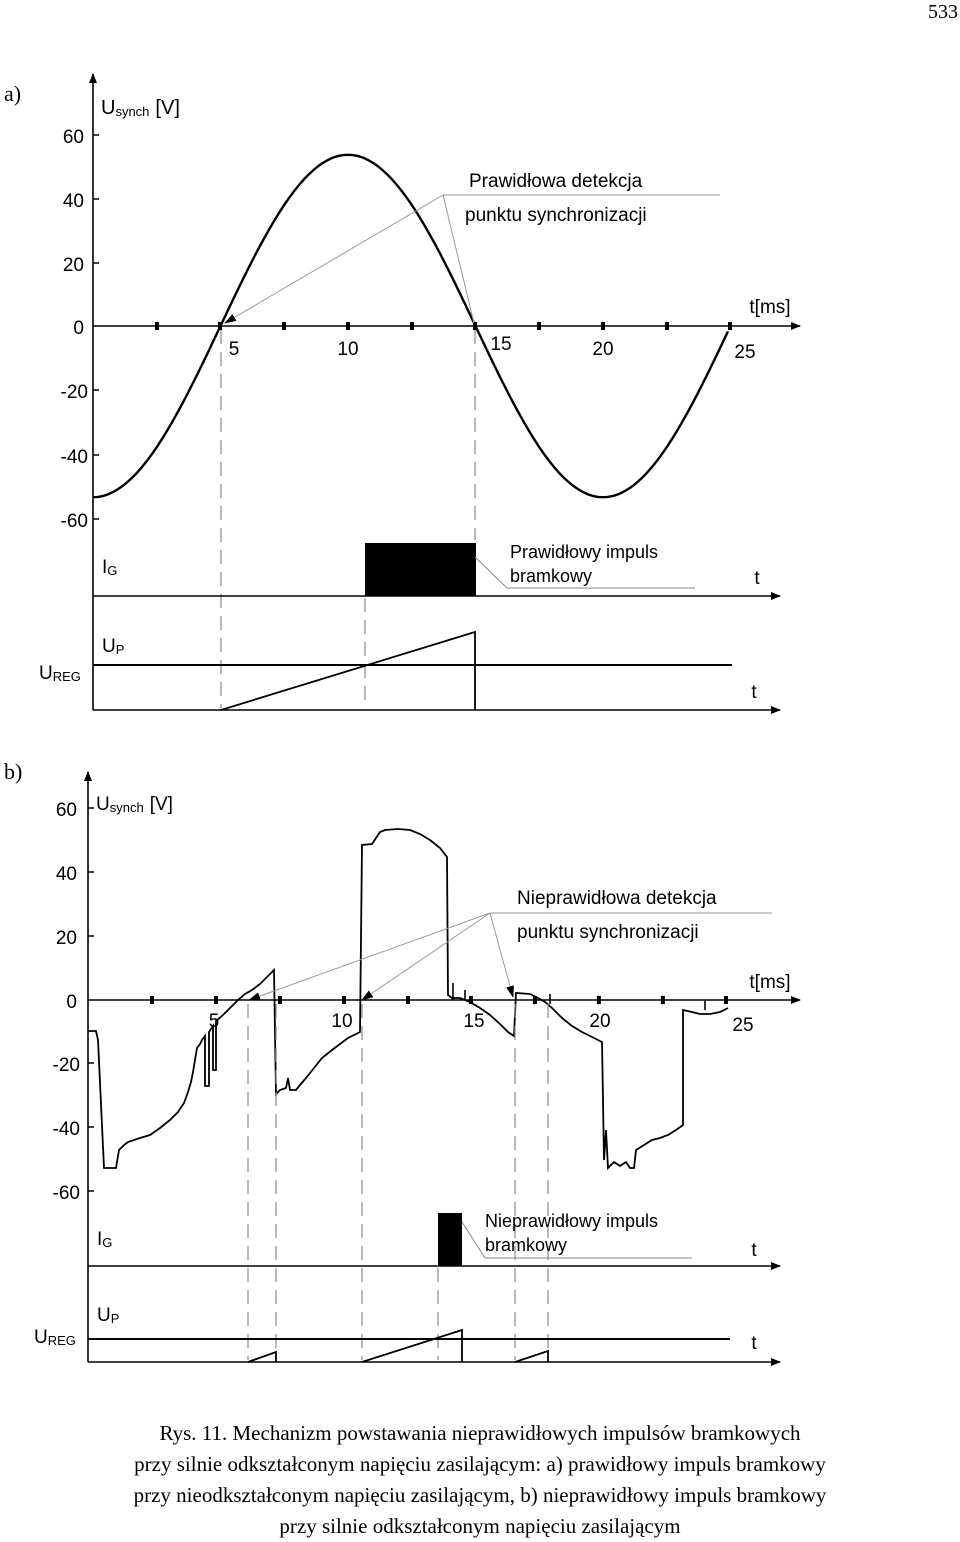  Describe the element at coordinates (66, 874) in the screenshot. I see `panel-b-y-tick-label: 40` at that location.